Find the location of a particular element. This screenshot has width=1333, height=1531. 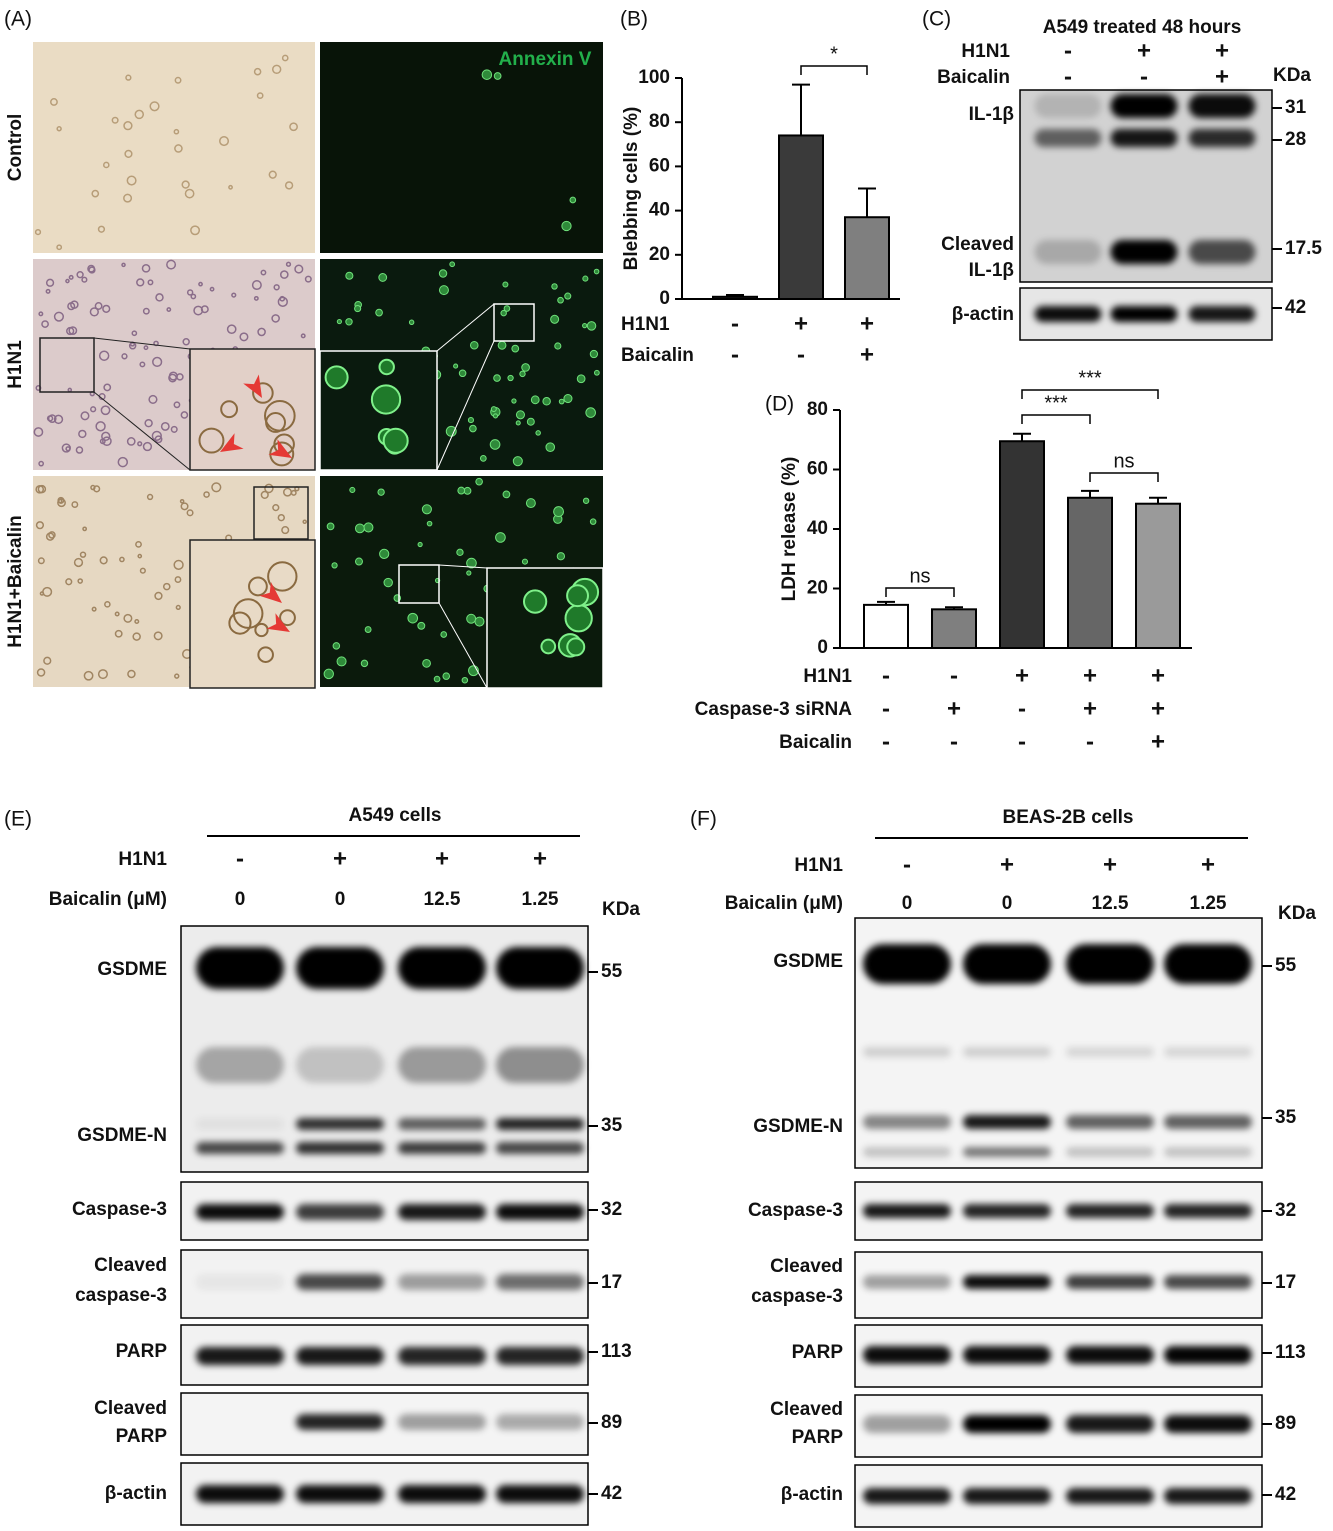

zoom-line is located at coordinates (465, 405).